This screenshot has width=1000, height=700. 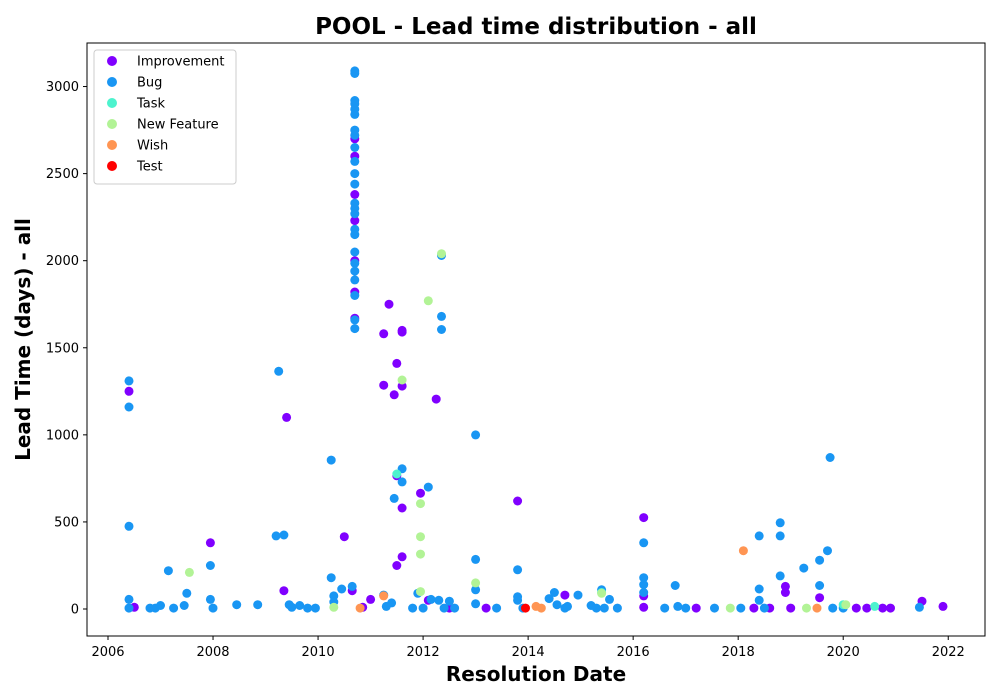 I want to click on legend-item: Wish, so click(x=137, y=146).